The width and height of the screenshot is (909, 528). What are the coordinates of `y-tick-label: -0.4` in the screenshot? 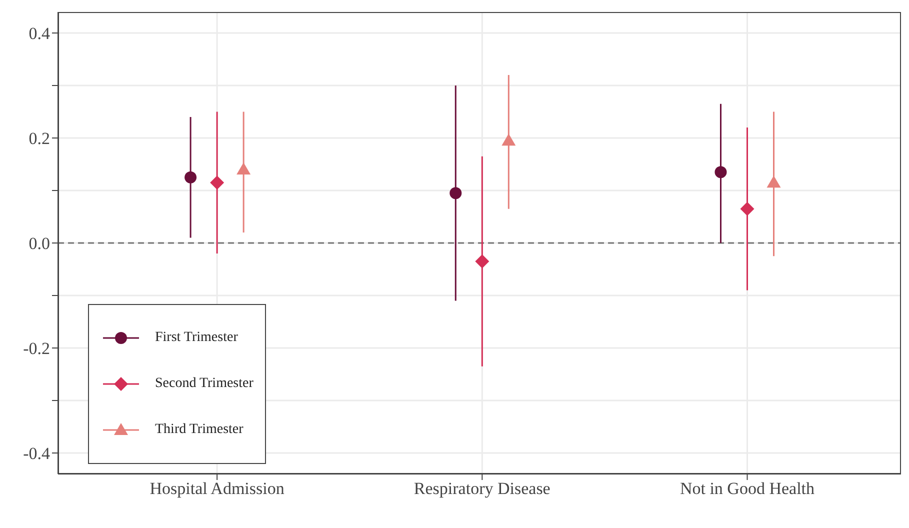 It's located at (36, 454).